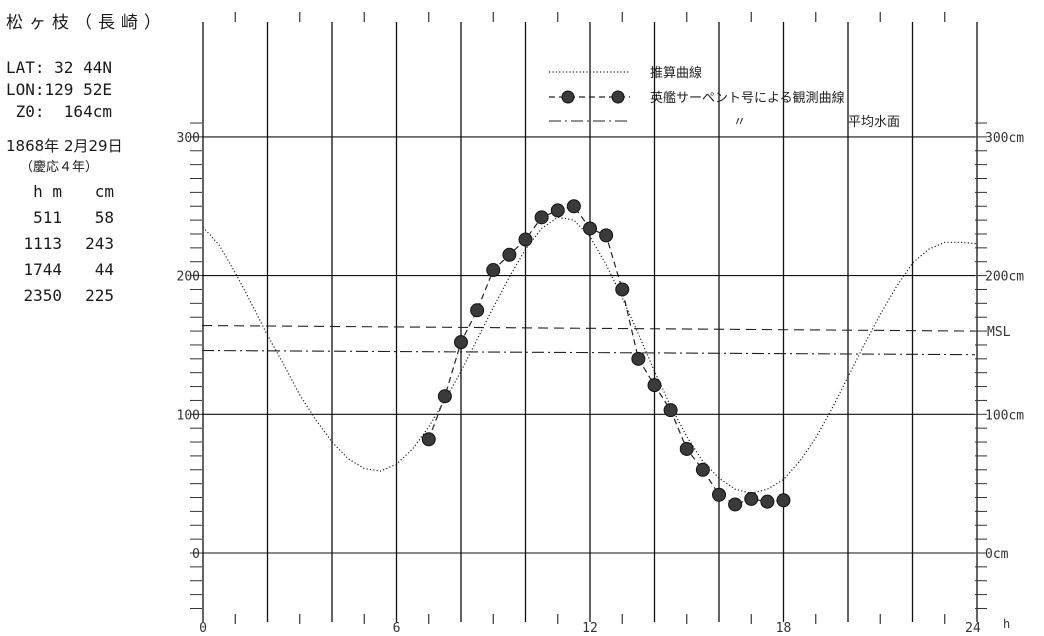  I want to click on legend-label: 推算曲線, so click(676, 73).